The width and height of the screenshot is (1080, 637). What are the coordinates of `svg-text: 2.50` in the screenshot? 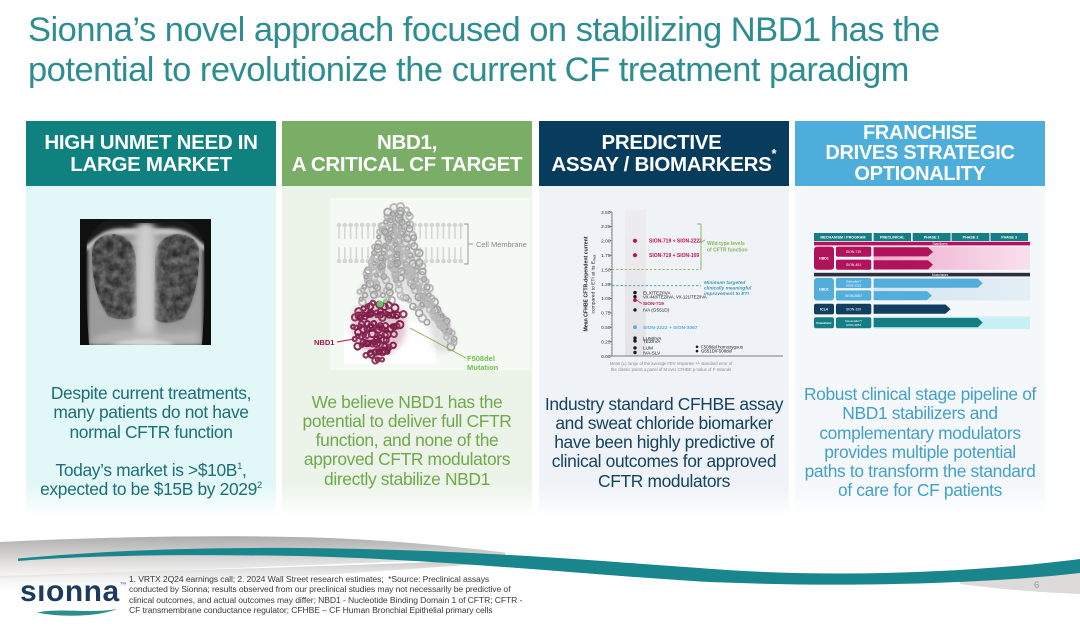 It's located at (606, 213).